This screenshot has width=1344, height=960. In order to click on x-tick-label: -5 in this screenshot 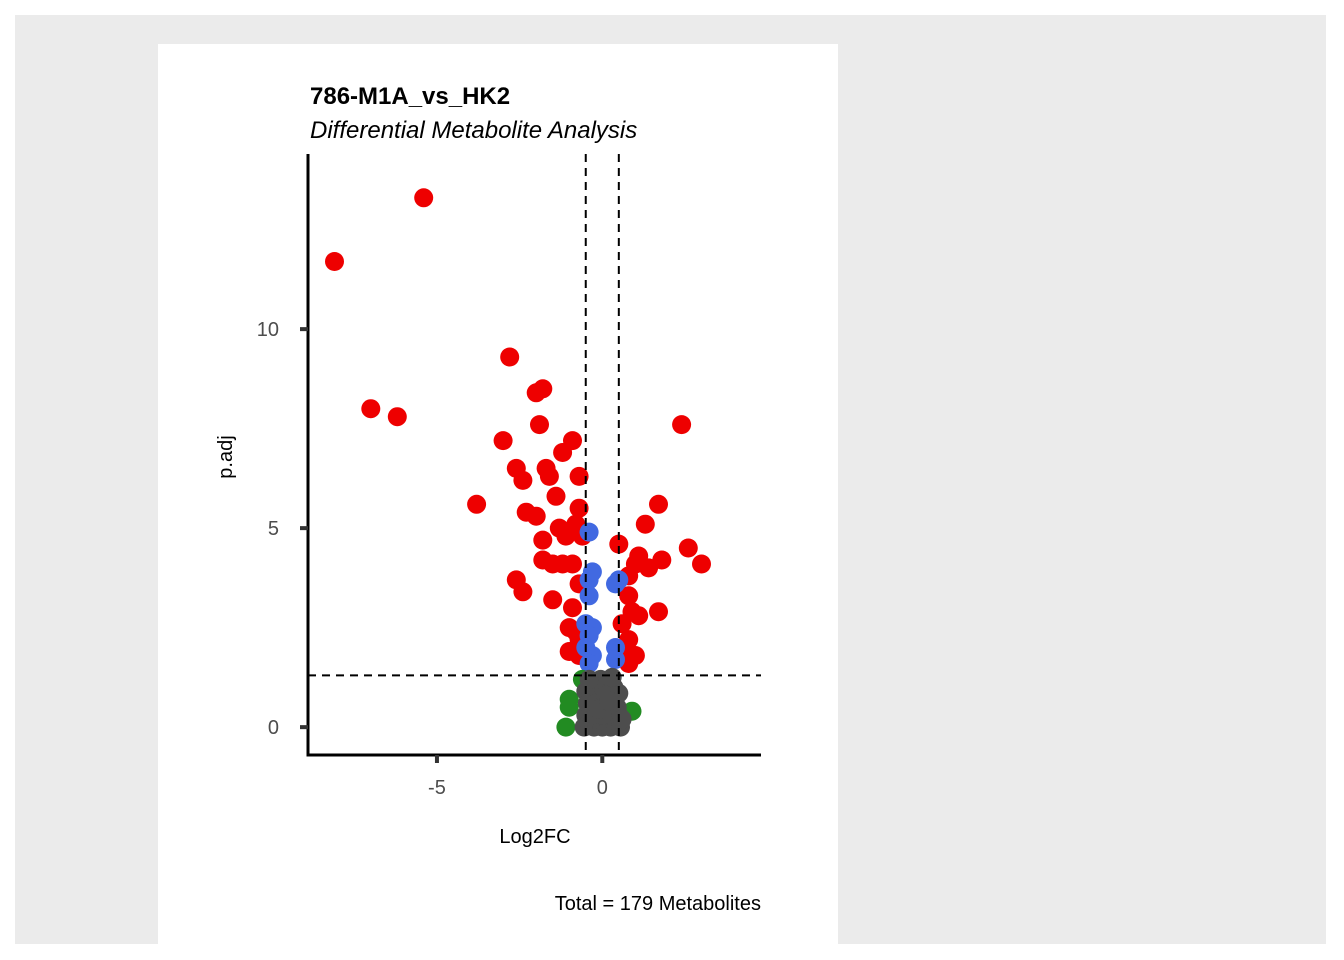, I will do `click(437, 788)`.